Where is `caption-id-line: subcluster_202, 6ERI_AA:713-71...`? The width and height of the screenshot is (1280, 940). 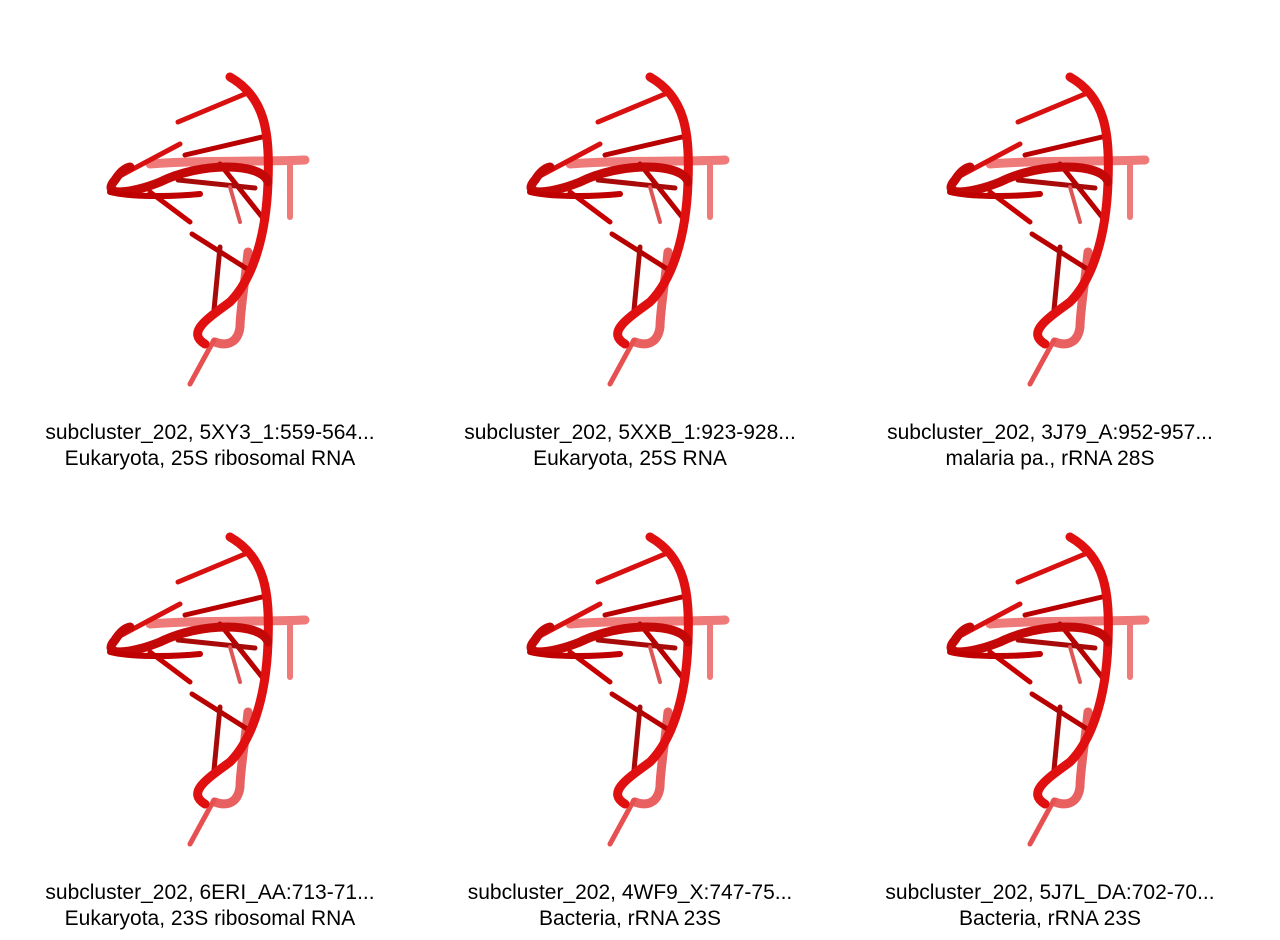 caption-id-line: subcluster_202, 6ERI_AA:713-71... is located at coordinates (210, 892).